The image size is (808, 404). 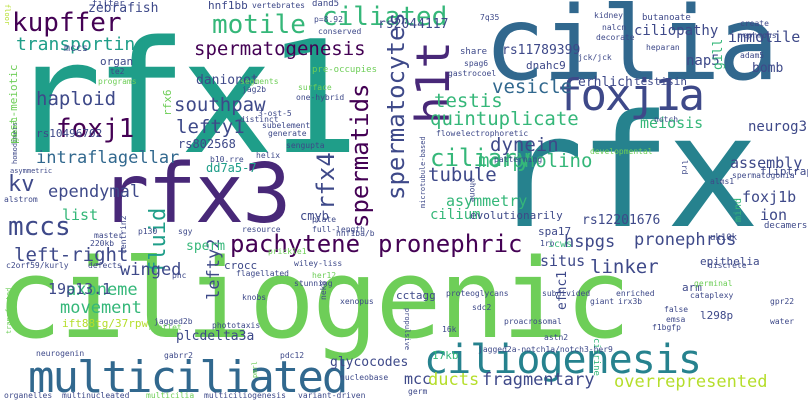 I want to click on word-glycocodes: glycocodes, so click(x=369, y=362).